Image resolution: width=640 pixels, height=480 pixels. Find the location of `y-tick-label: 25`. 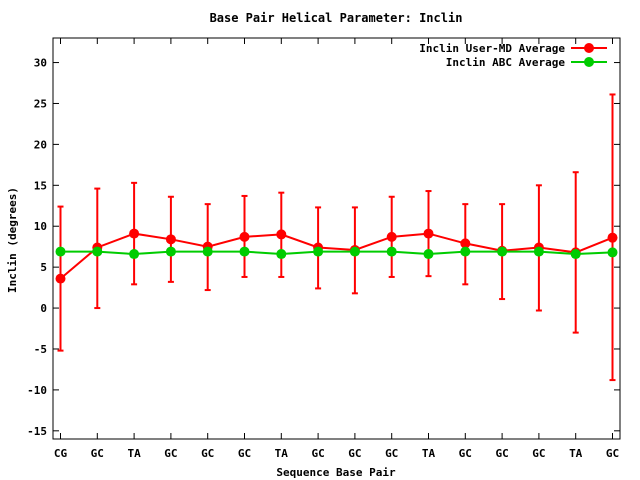

y-tick-label: 25 is located at coordinates (40, 103).